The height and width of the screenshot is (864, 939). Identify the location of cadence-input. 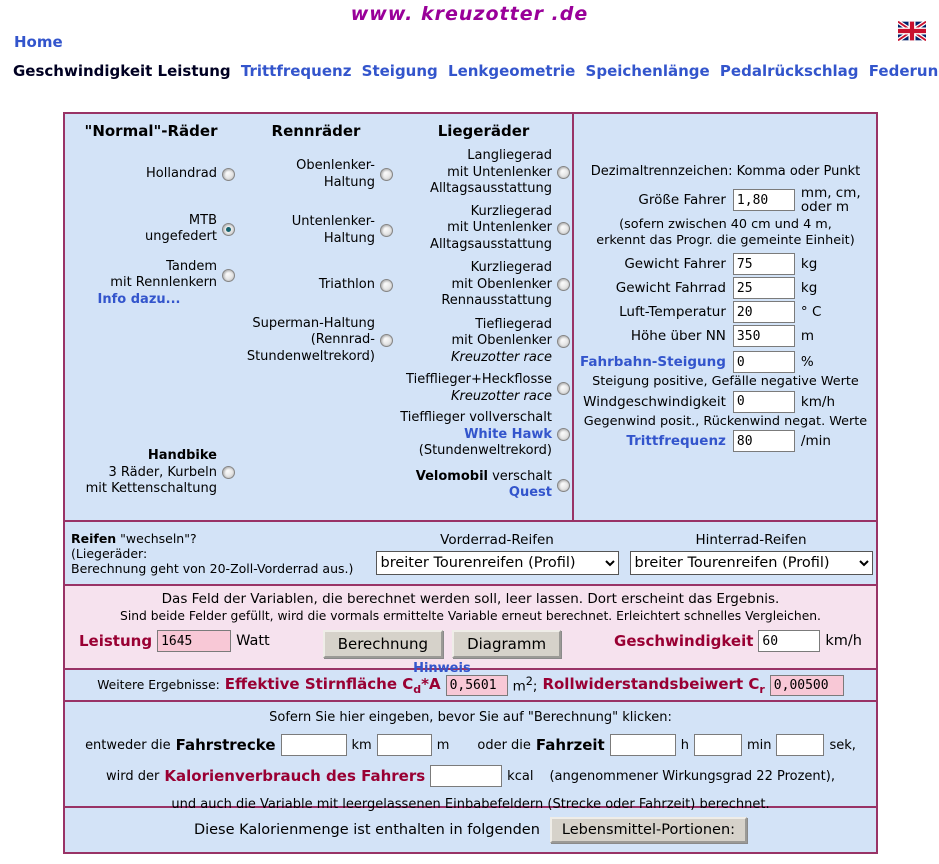
(763, 441).